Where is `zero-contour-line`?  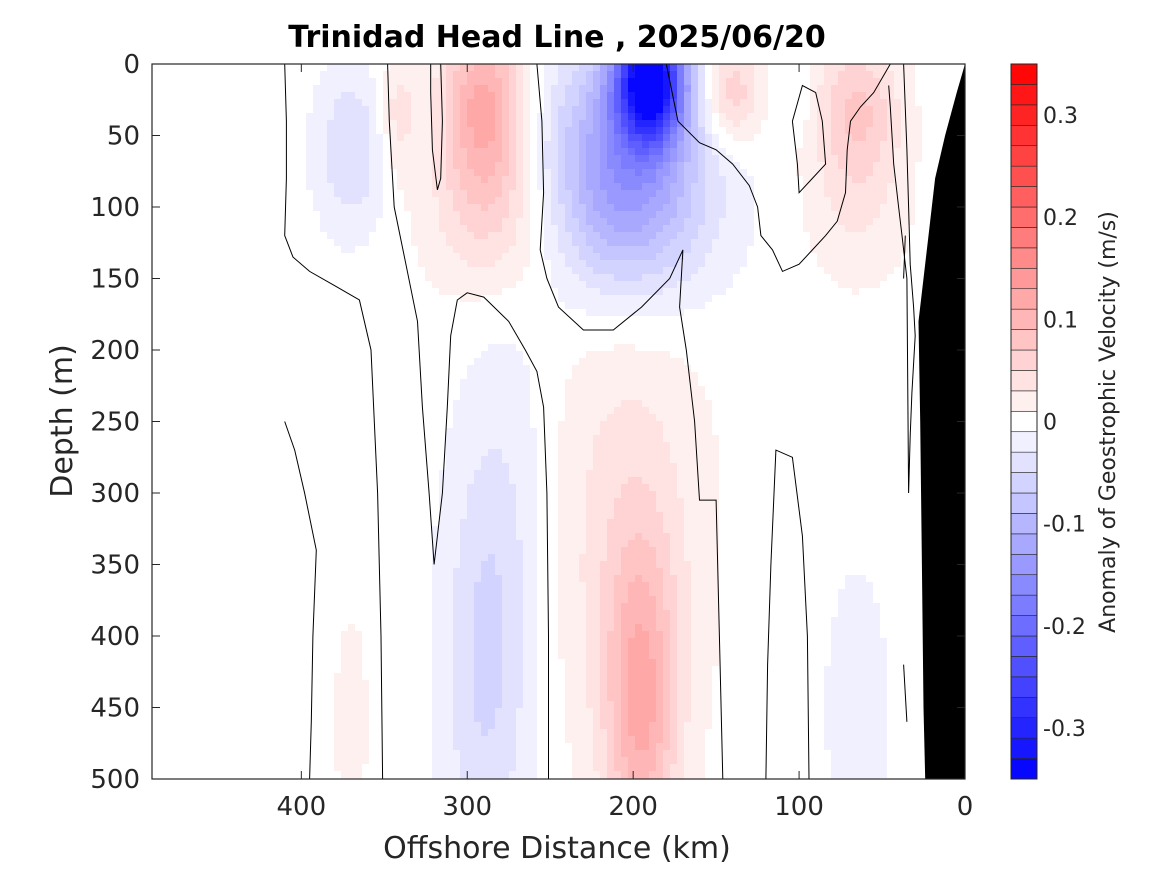
zero-contour-line is located at coordinates (787, 614).